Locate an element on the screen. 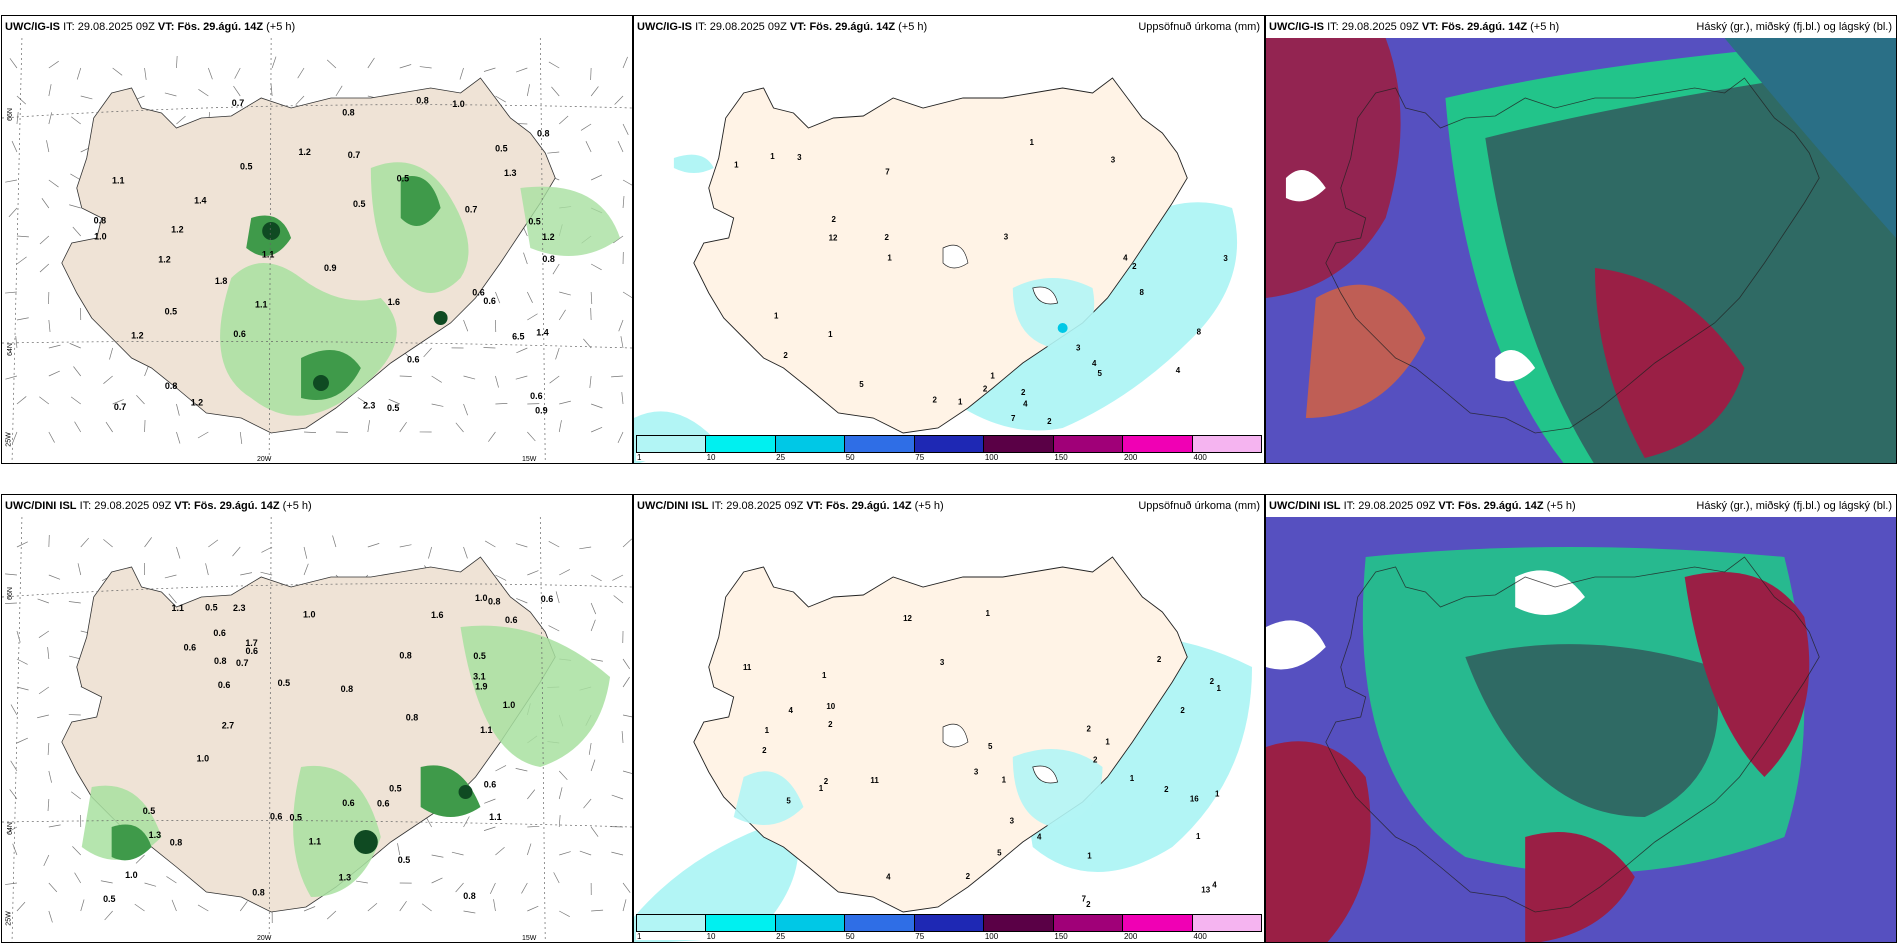 The image size is (1900, 950). precip-shading is located at coordinates (420, 289).